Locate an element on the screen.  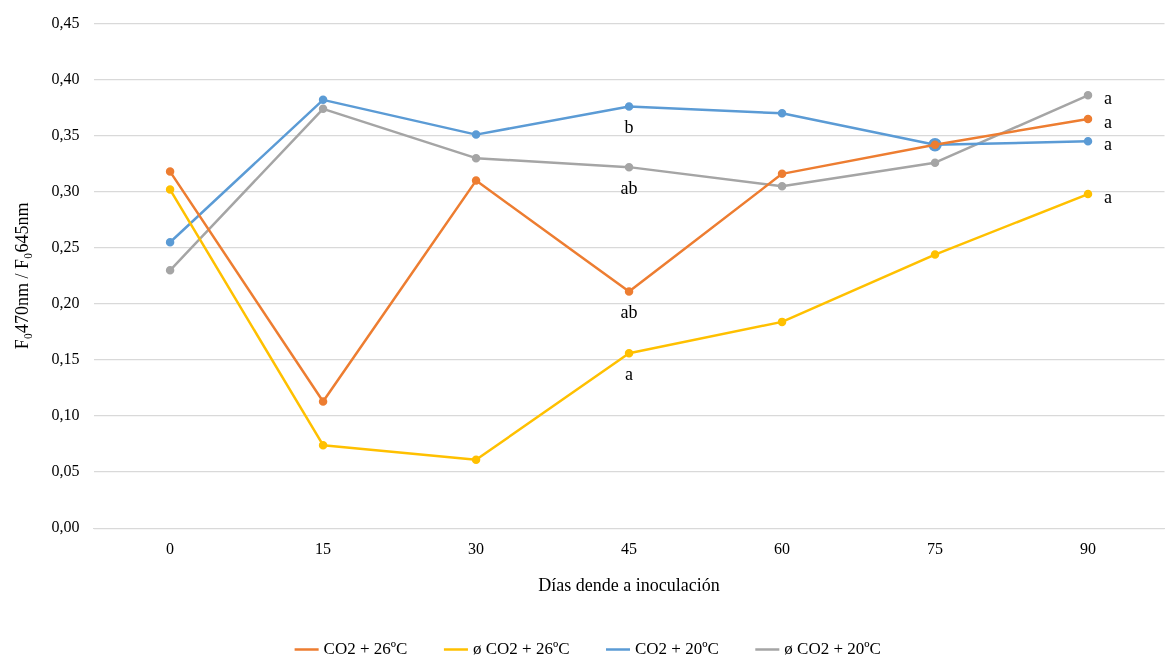
y-tick-label: 0,25 is located at coordinates (65, 247).